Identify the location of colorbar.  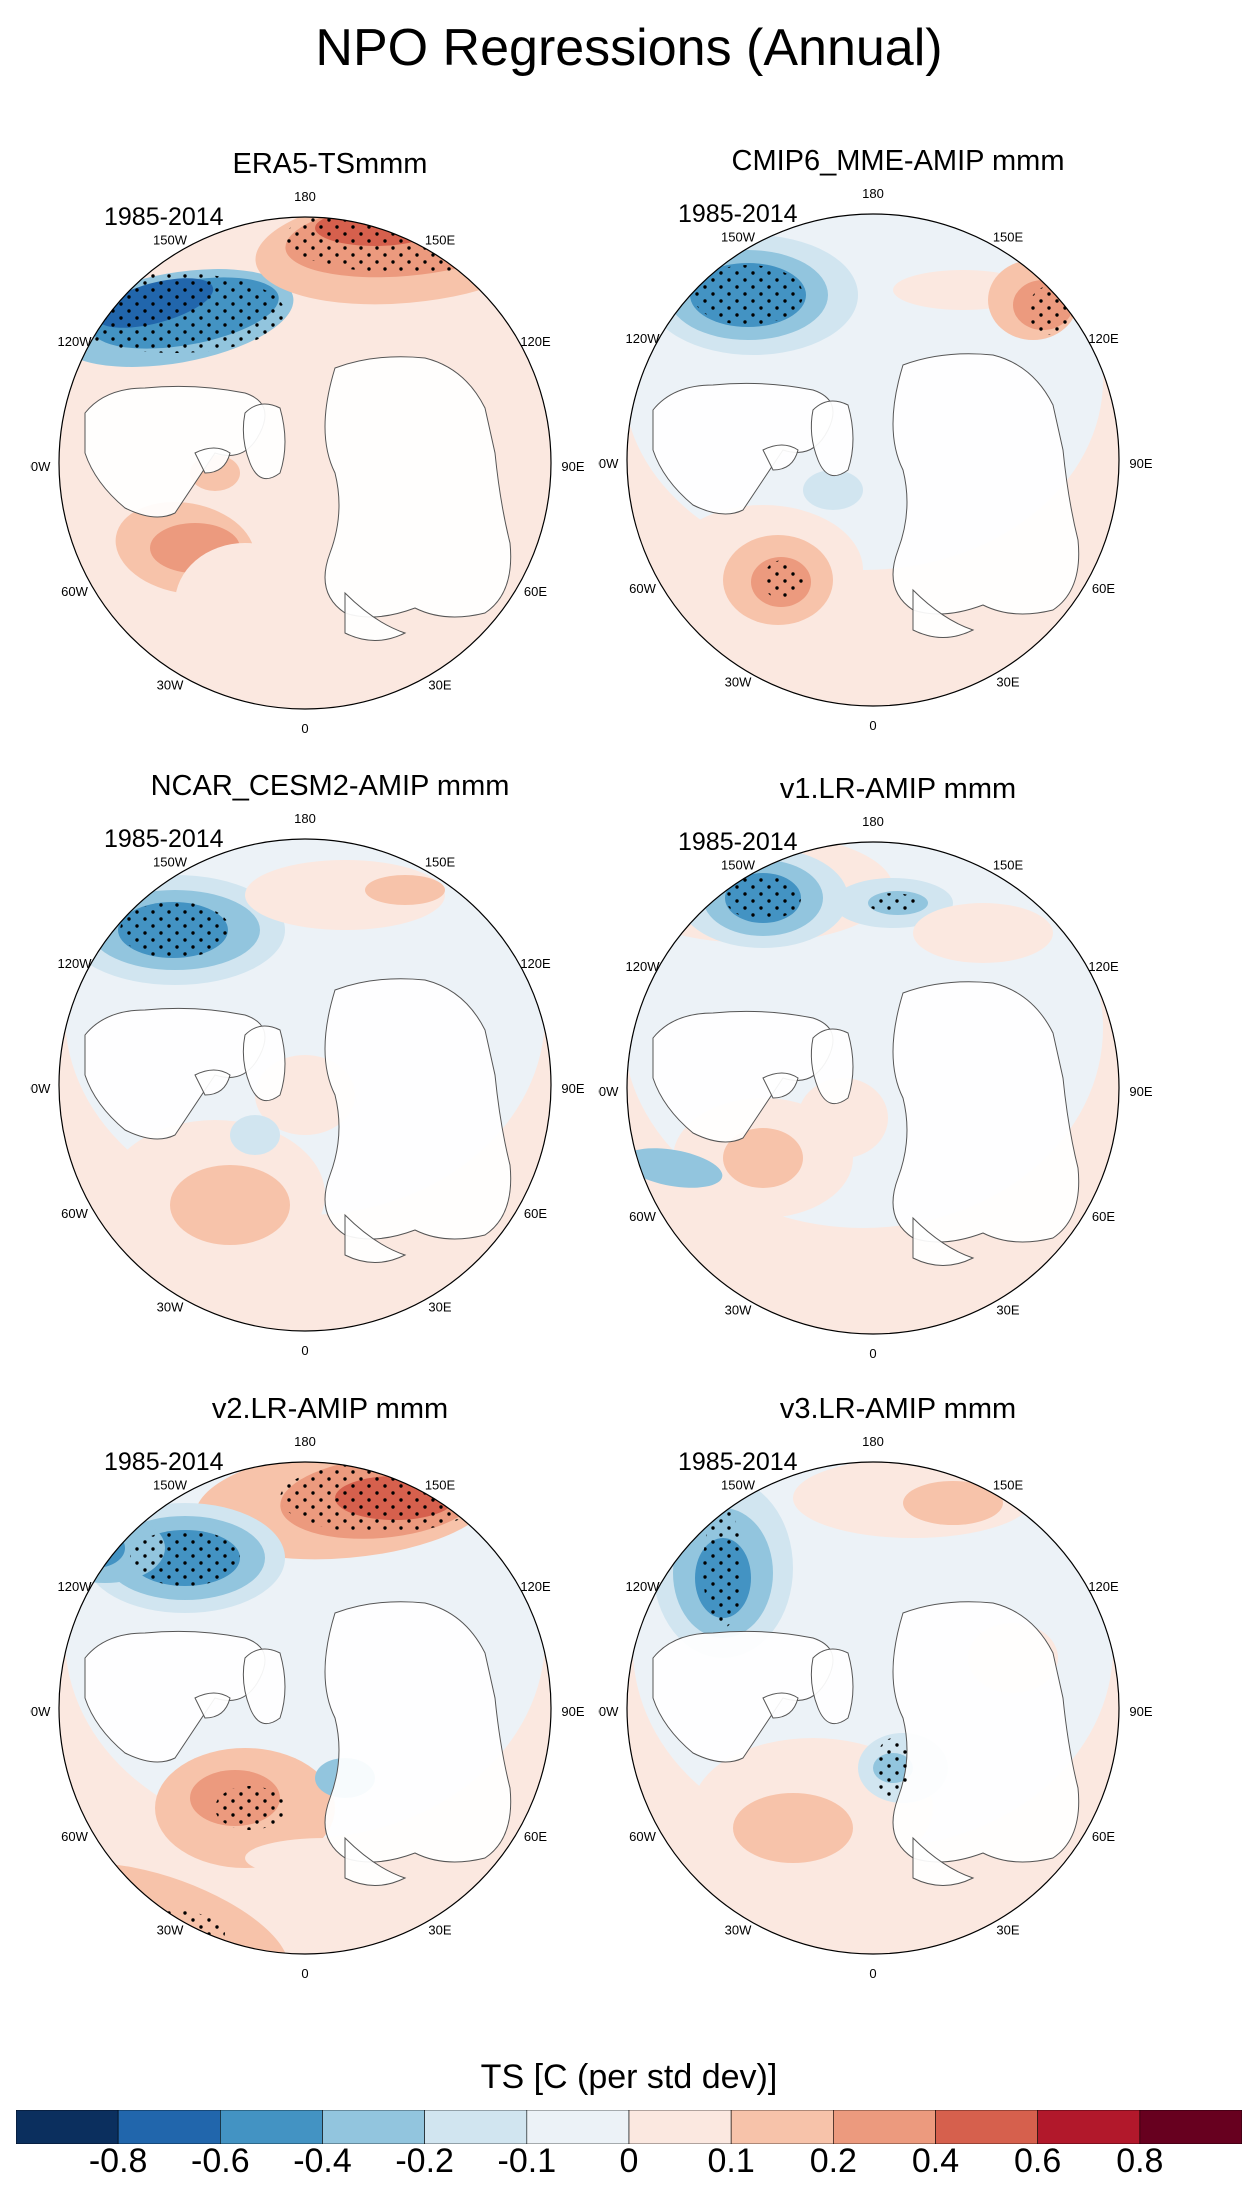
(629, 2127).